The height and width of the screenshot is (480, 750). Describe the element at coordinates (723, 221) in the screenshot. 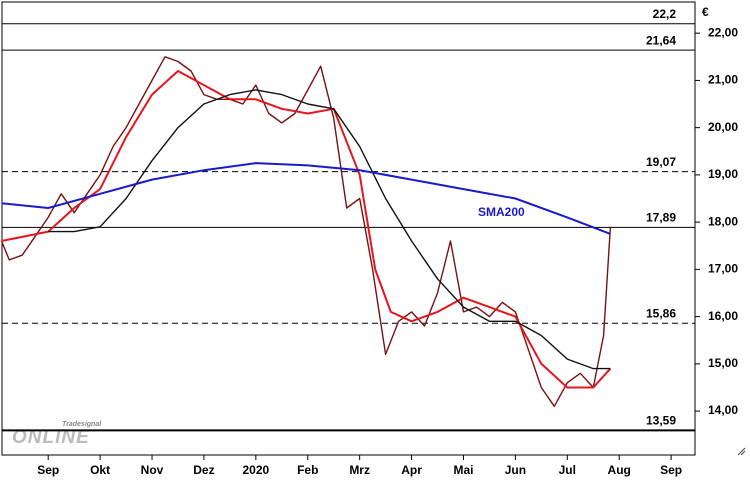

I see `y-tick-label: 18,00` at that location.